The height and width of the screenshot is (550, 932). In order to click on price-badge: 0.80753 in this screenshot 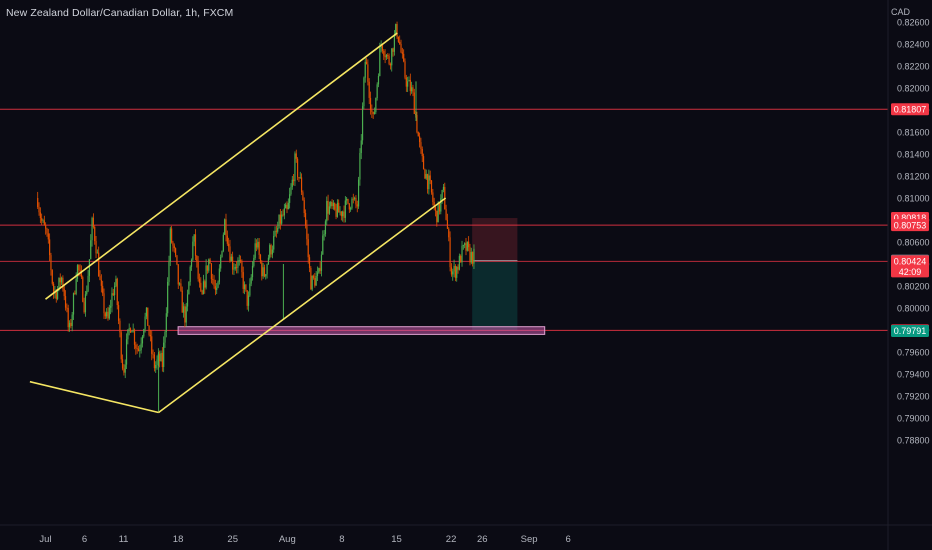, I will do `click(910, 225)`.